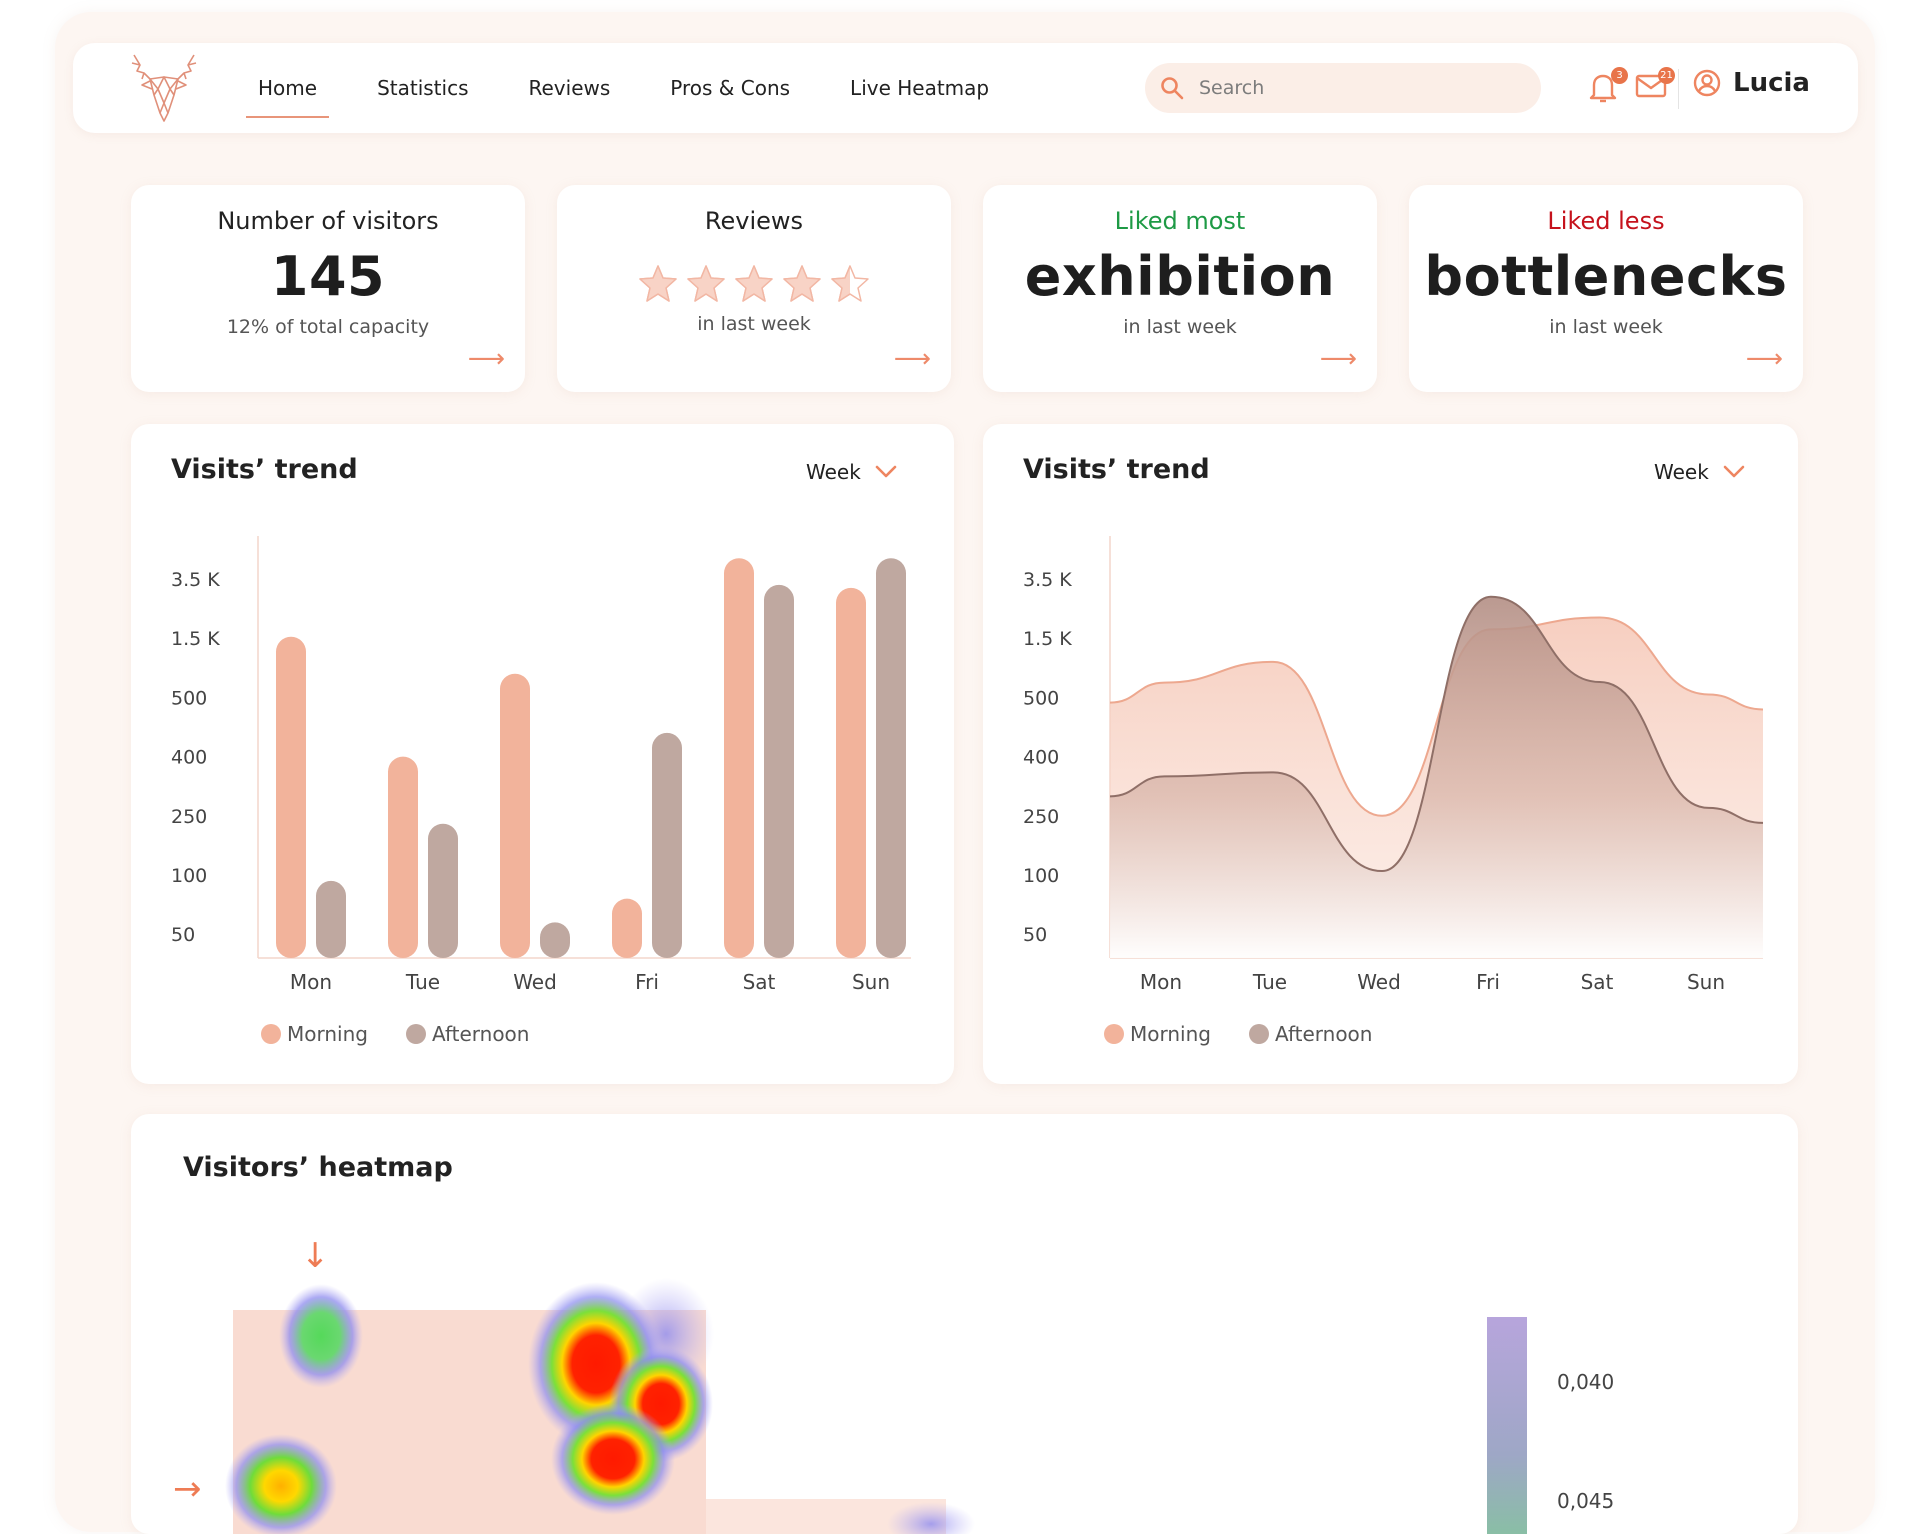 The height and width of the screenshot is (1534, 1920). What do you see at coordinates (328, 327) in the screenshot?
I see `kpi-subtitle: 12% of total capacity` at bounding box center [328, 327].